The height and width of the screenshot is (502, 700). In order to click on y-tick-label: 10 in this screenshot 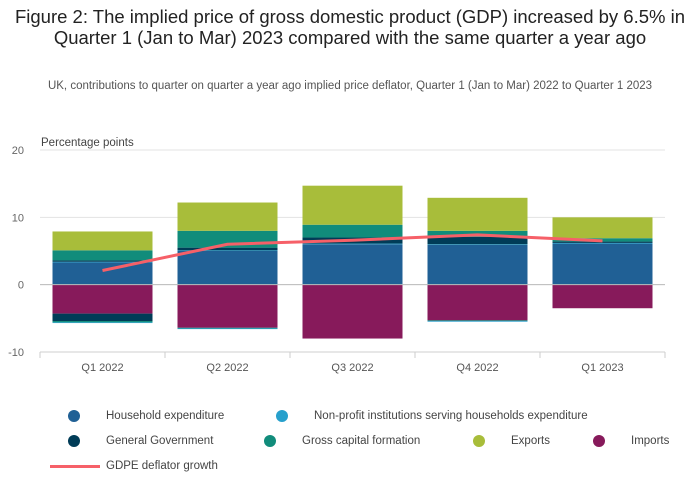, I will do `click(18, 218)`.